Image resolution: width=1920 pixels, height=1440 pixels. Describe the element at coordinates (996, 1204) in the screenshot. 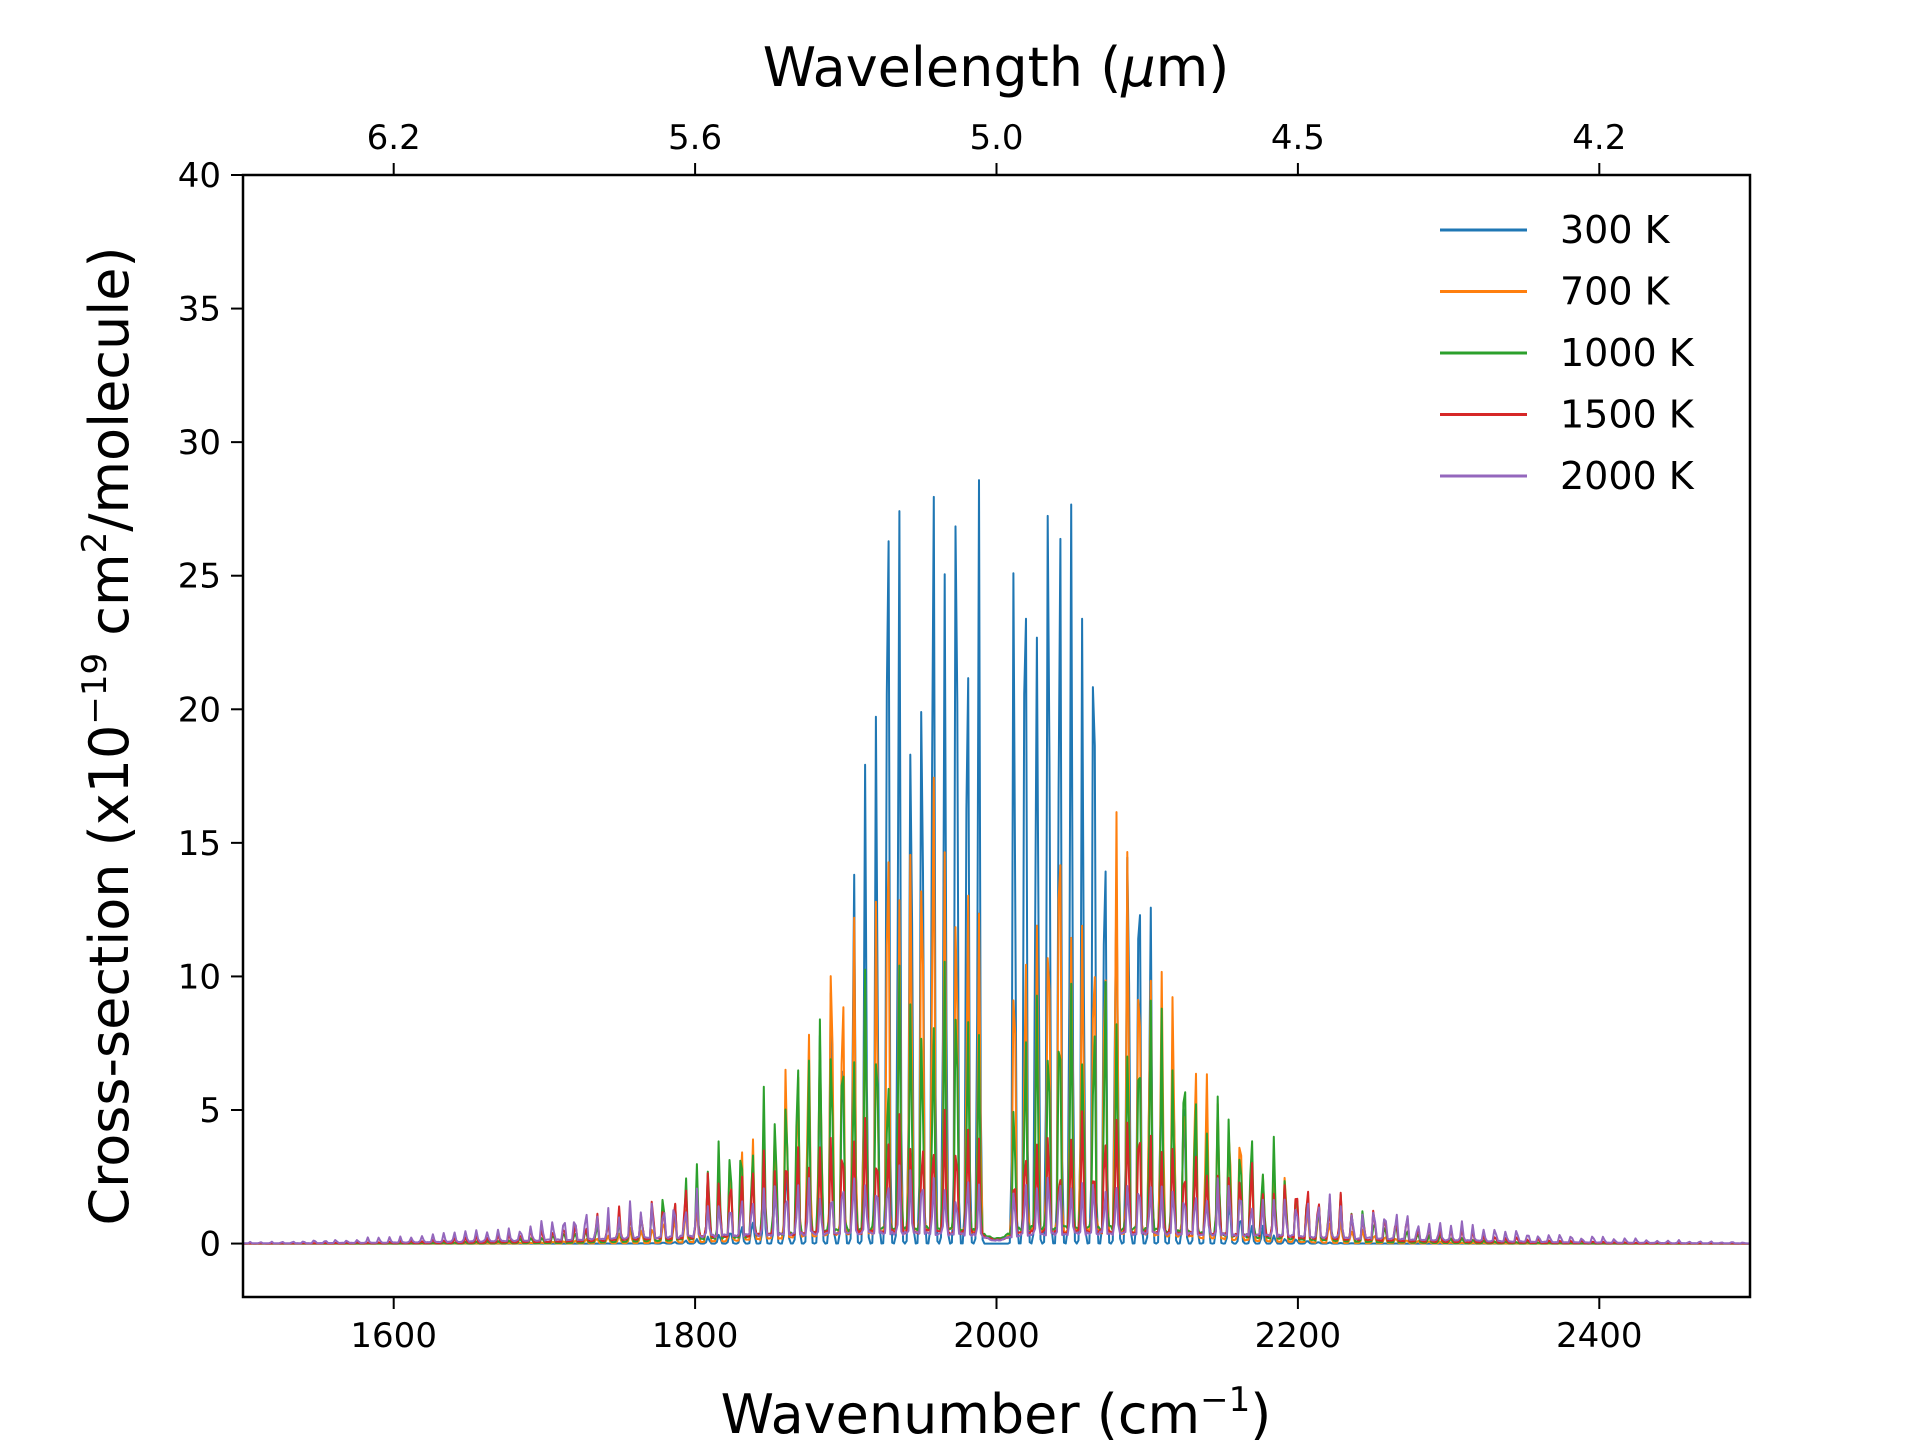

I see `series-line-2000k` at that location.